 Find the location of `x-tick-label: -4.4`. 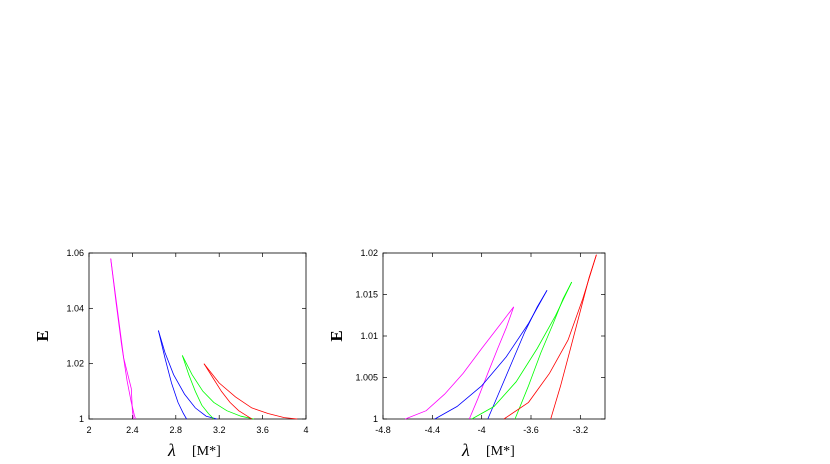

x-tick-label: -4.4 is located at coordinates (433, 430).